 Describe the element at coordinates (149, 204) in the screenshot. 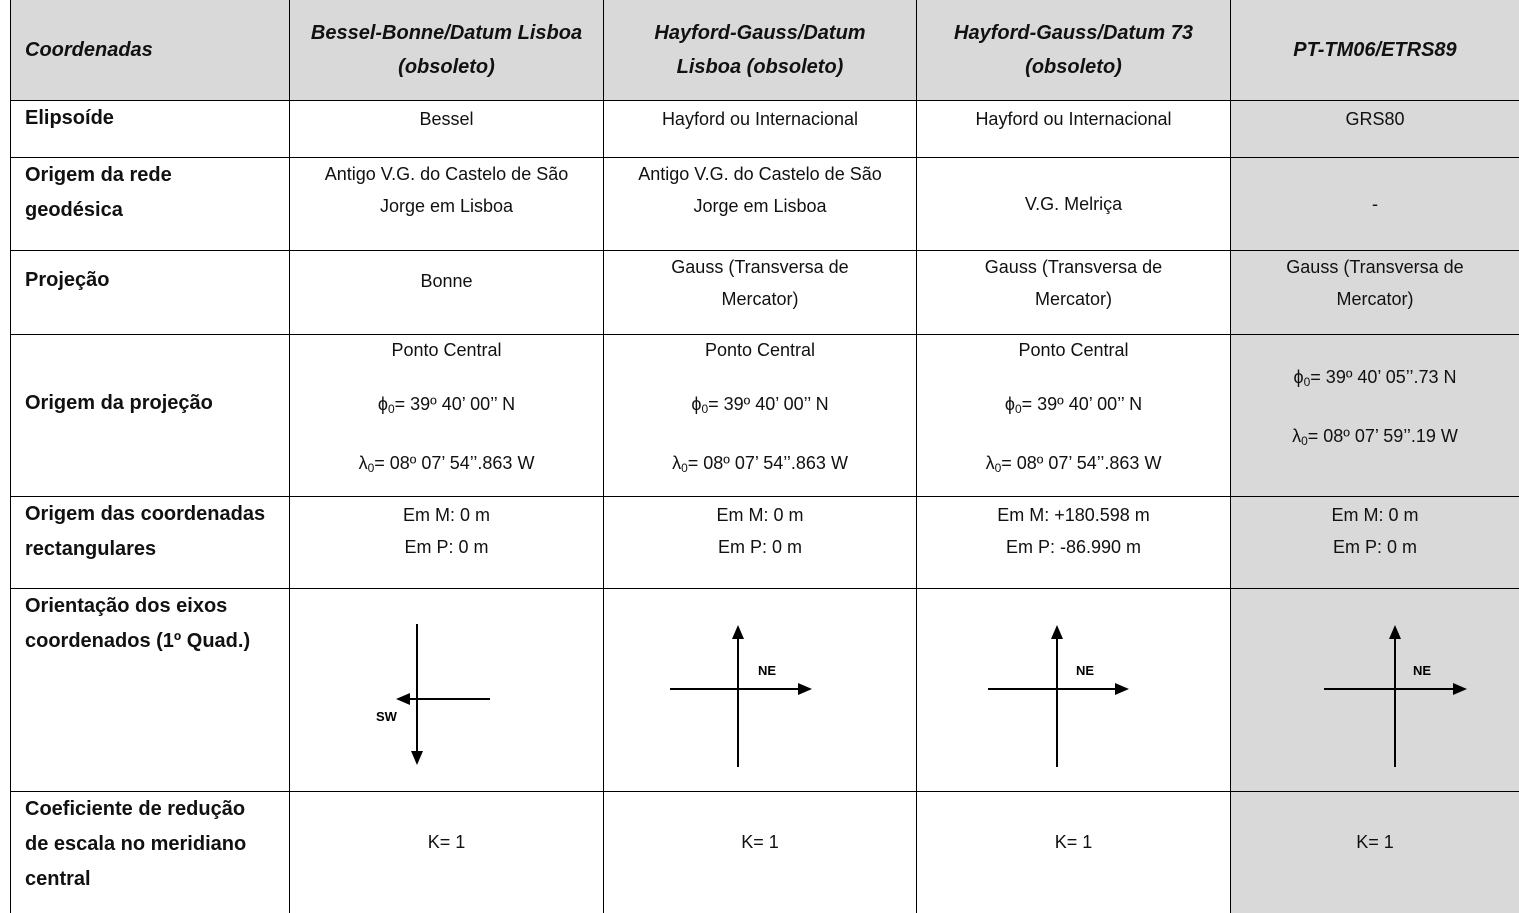

I see `label-cell: Origem da rede geodésica` at that location.